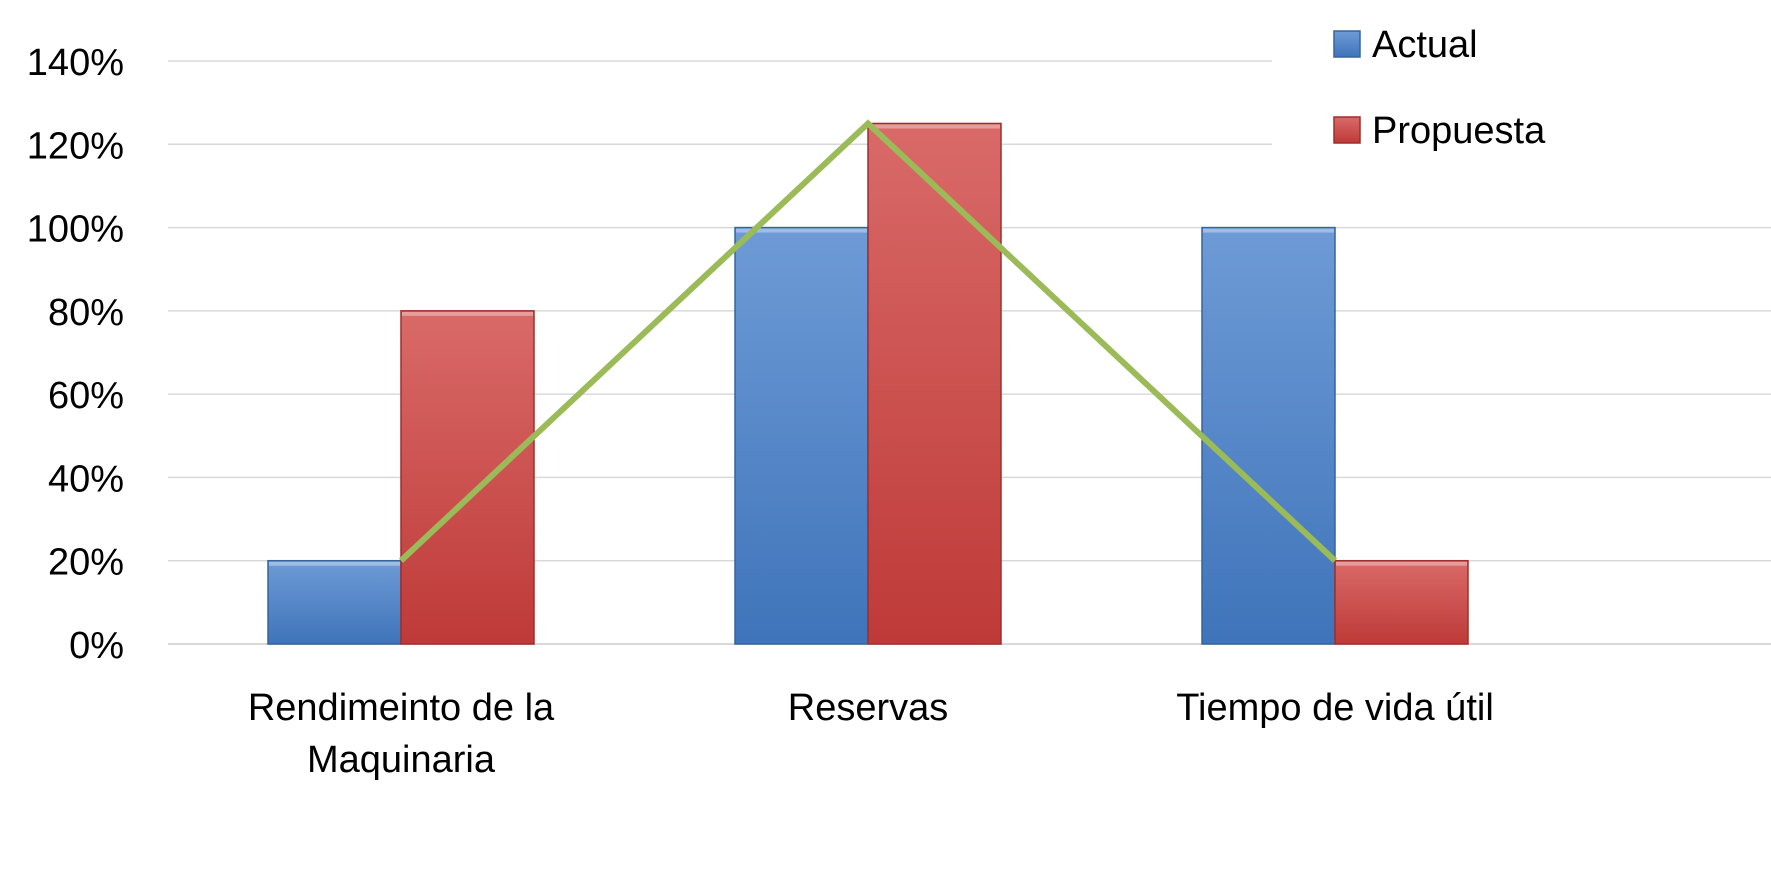 This screenshot has height=886, width=1771. What do you see at coordinates (75, 230) in the screenshot?
I see `y-tick-label: 100%` at bounding box center [75, 230].